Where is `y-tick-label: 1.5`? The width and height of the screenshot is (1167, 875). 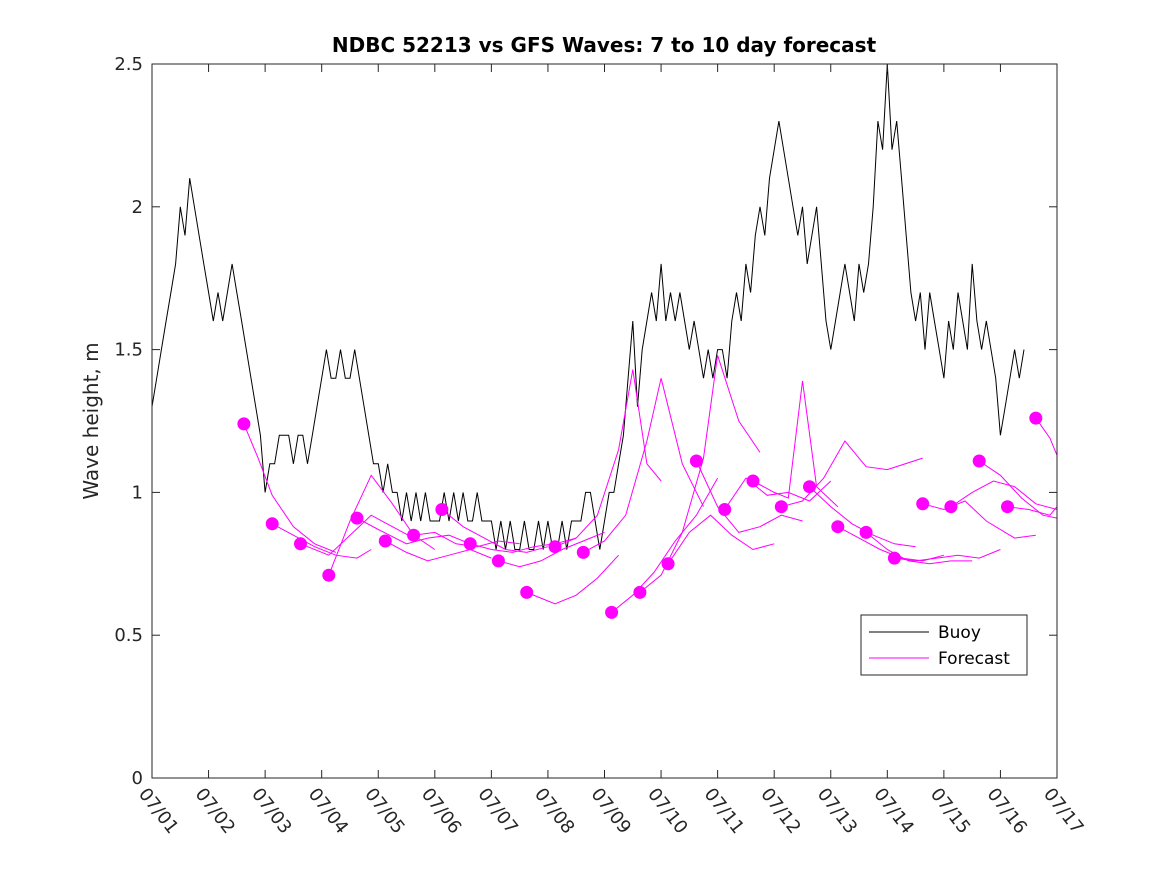
y-tick-label: 1.5 is located at coordinates (128, 350).